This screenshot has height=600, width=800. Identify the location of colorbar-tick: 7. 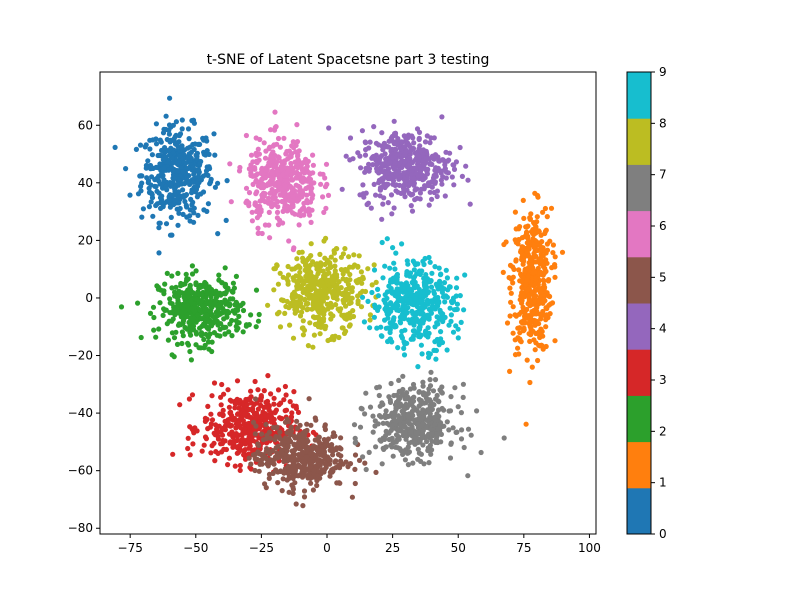
(659, 175).